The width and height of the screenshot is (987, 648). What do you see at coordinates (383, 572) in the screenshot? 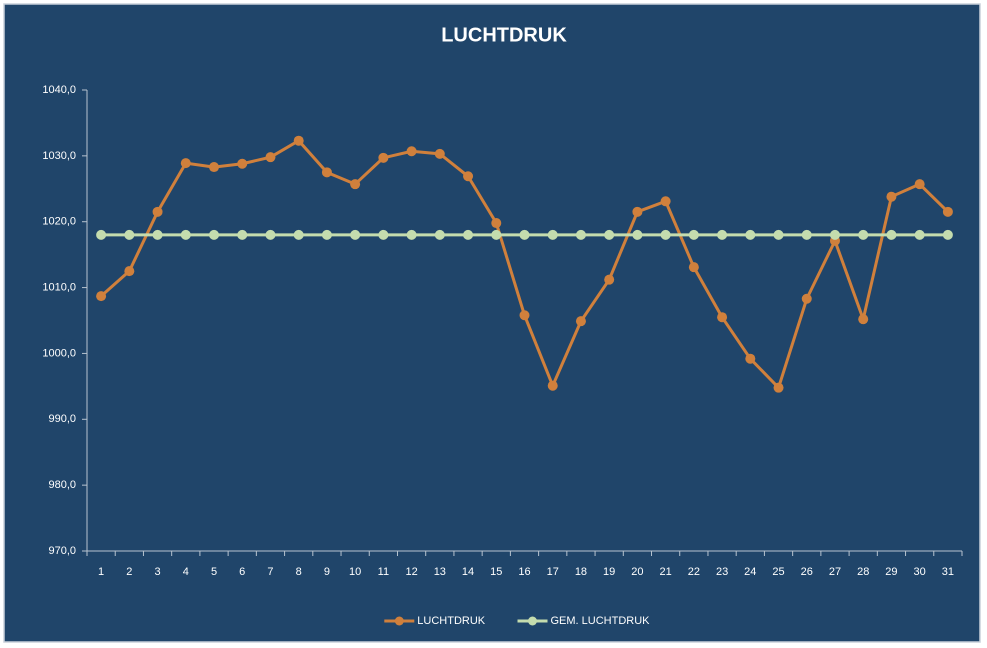
I see `x-tick-label: 11` at bounding box center [383, 572].